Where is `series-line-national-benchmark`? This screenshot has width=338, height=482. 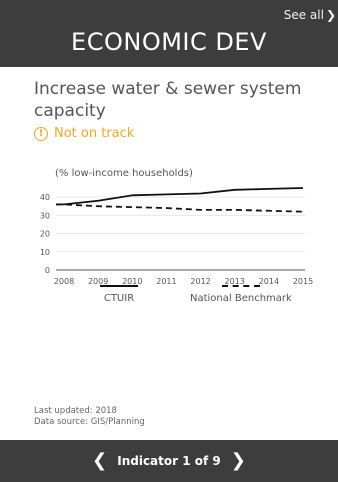 series-line-national-benchmark is located at coordinates (180, 208).